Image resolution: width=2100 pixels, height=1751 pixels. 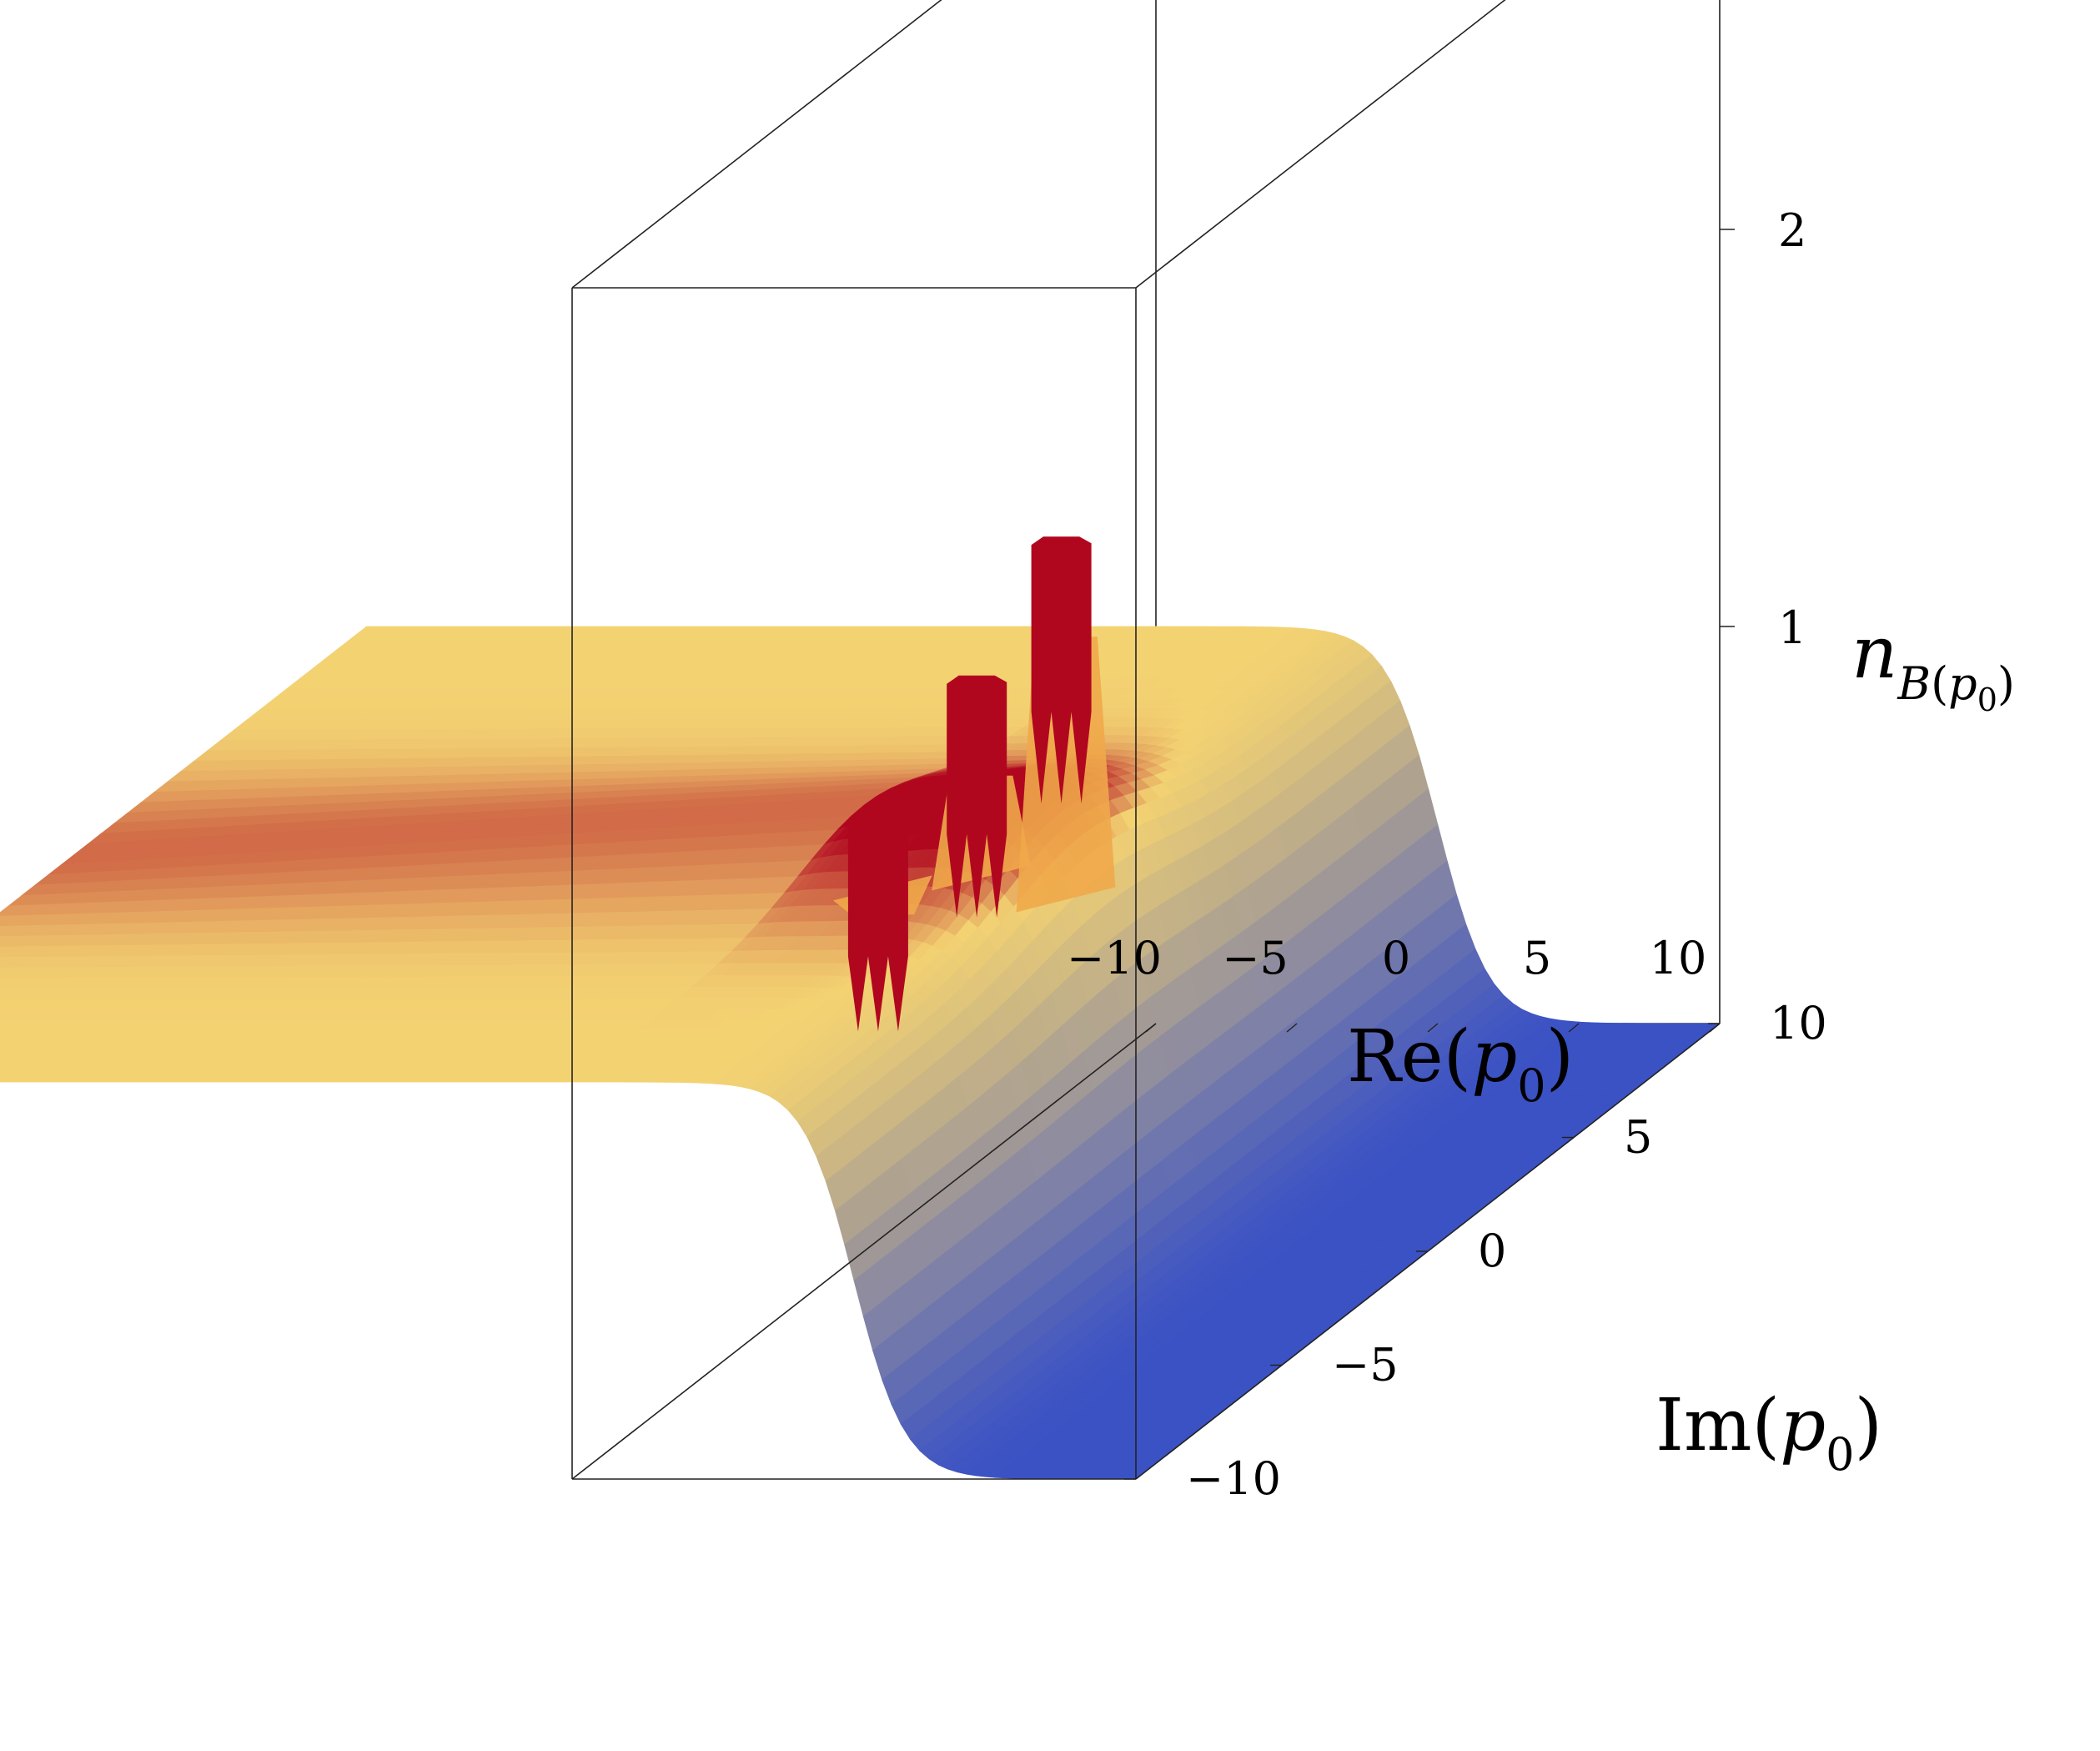 I want to click on x-tick-label: 5, so click(x=1537, y=958).